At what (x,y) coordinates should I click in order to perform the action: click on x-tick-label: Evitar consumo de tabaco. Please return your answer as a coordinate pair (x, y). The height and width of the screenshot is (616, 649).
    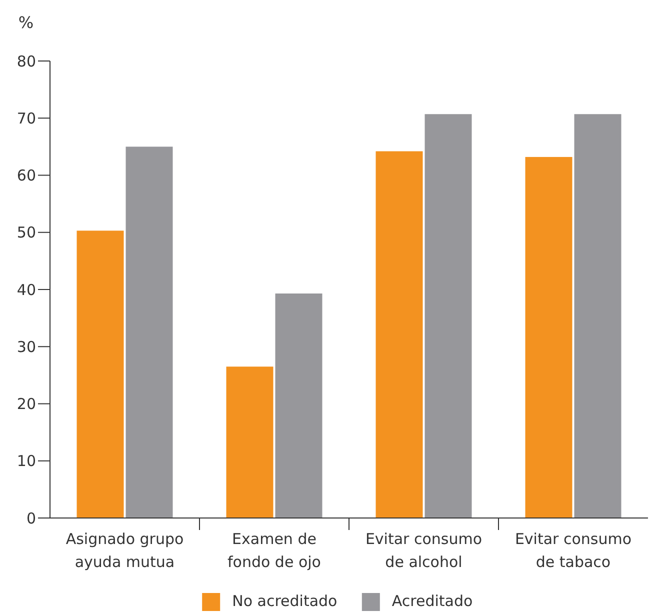
    Looking at the image, I should click on (573, 550).